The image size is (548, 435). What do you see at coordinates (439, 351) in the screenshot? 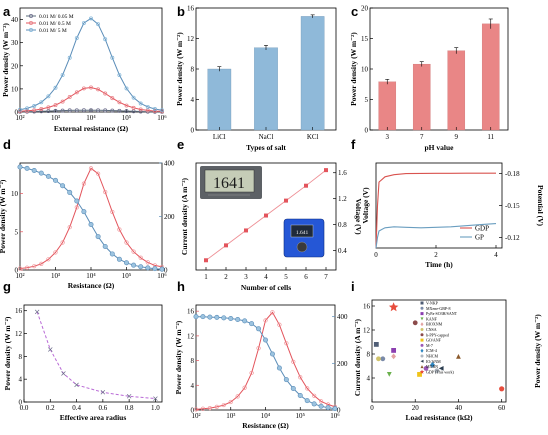
I see `plot-frame` at bounding box center [439, 351].